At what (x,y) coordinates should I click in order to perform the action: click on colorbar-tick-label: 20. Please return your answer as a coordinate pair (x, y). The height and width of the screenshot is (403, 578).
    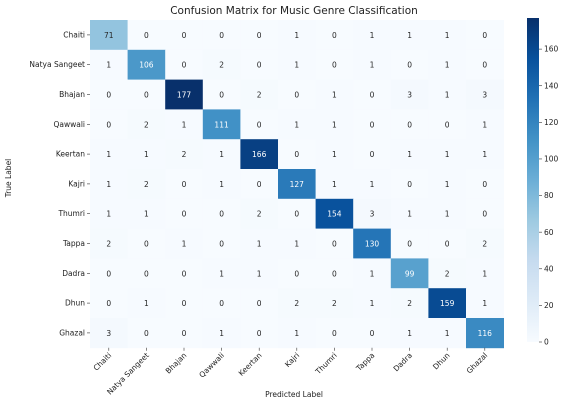
    Looking at the image, I should click on (549, 305).